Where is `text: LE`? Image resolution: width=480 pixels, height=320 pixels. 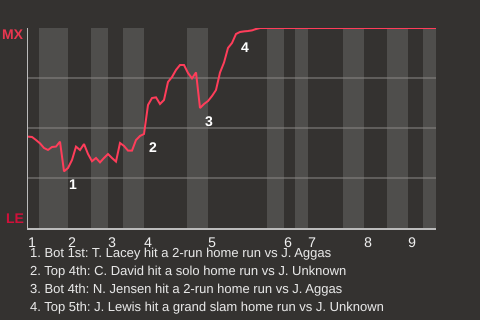
text: LE is located at coordinates (15, 218).